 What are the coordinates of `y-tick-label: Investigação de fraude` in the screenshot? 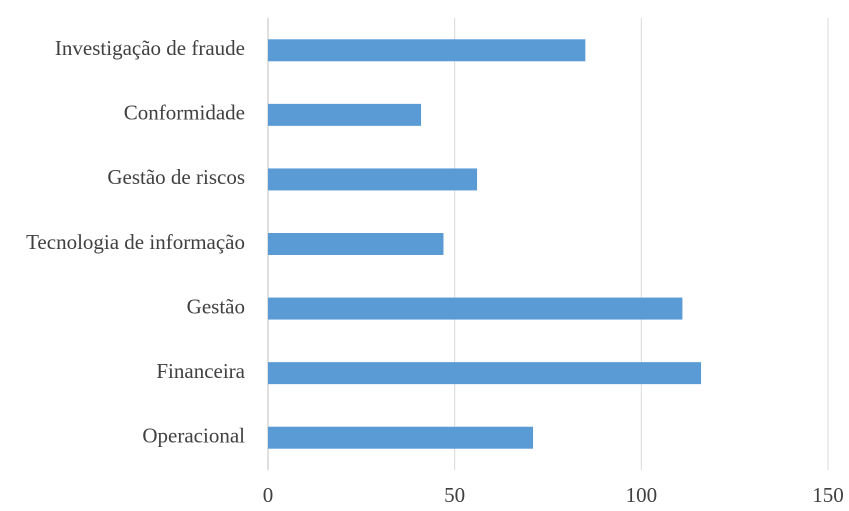 It's located at (150, 48).